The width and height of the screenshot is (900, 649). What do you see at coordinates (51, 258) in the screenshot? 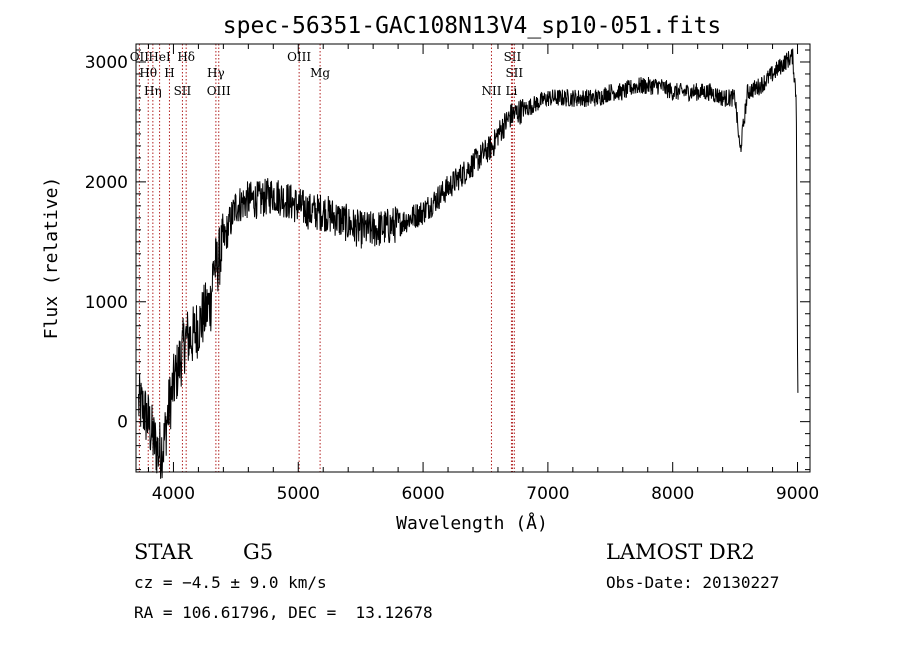
I see `y-axis-label: Flux (relative)` at bounding box center [51, 258].